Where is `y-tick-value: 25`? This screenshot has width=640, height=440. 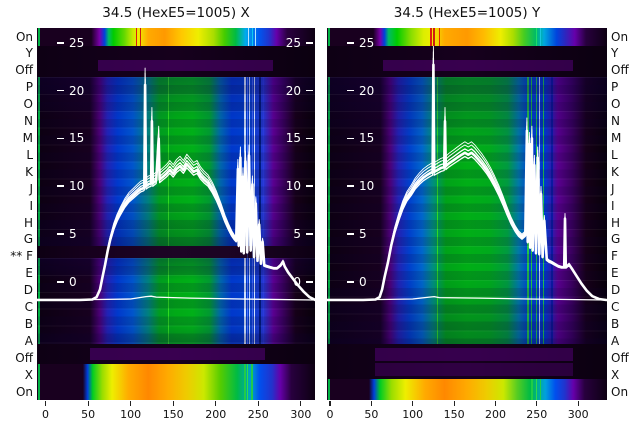
y-tick-value: 25 is located at coordinates (293, 42).